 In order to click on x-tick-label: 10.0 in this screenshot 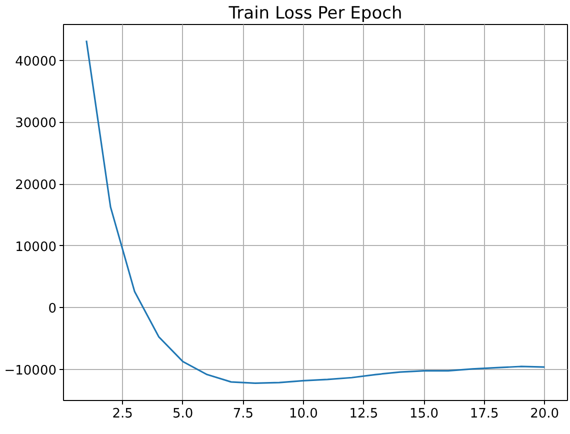, I will do `click(303, 414)`.